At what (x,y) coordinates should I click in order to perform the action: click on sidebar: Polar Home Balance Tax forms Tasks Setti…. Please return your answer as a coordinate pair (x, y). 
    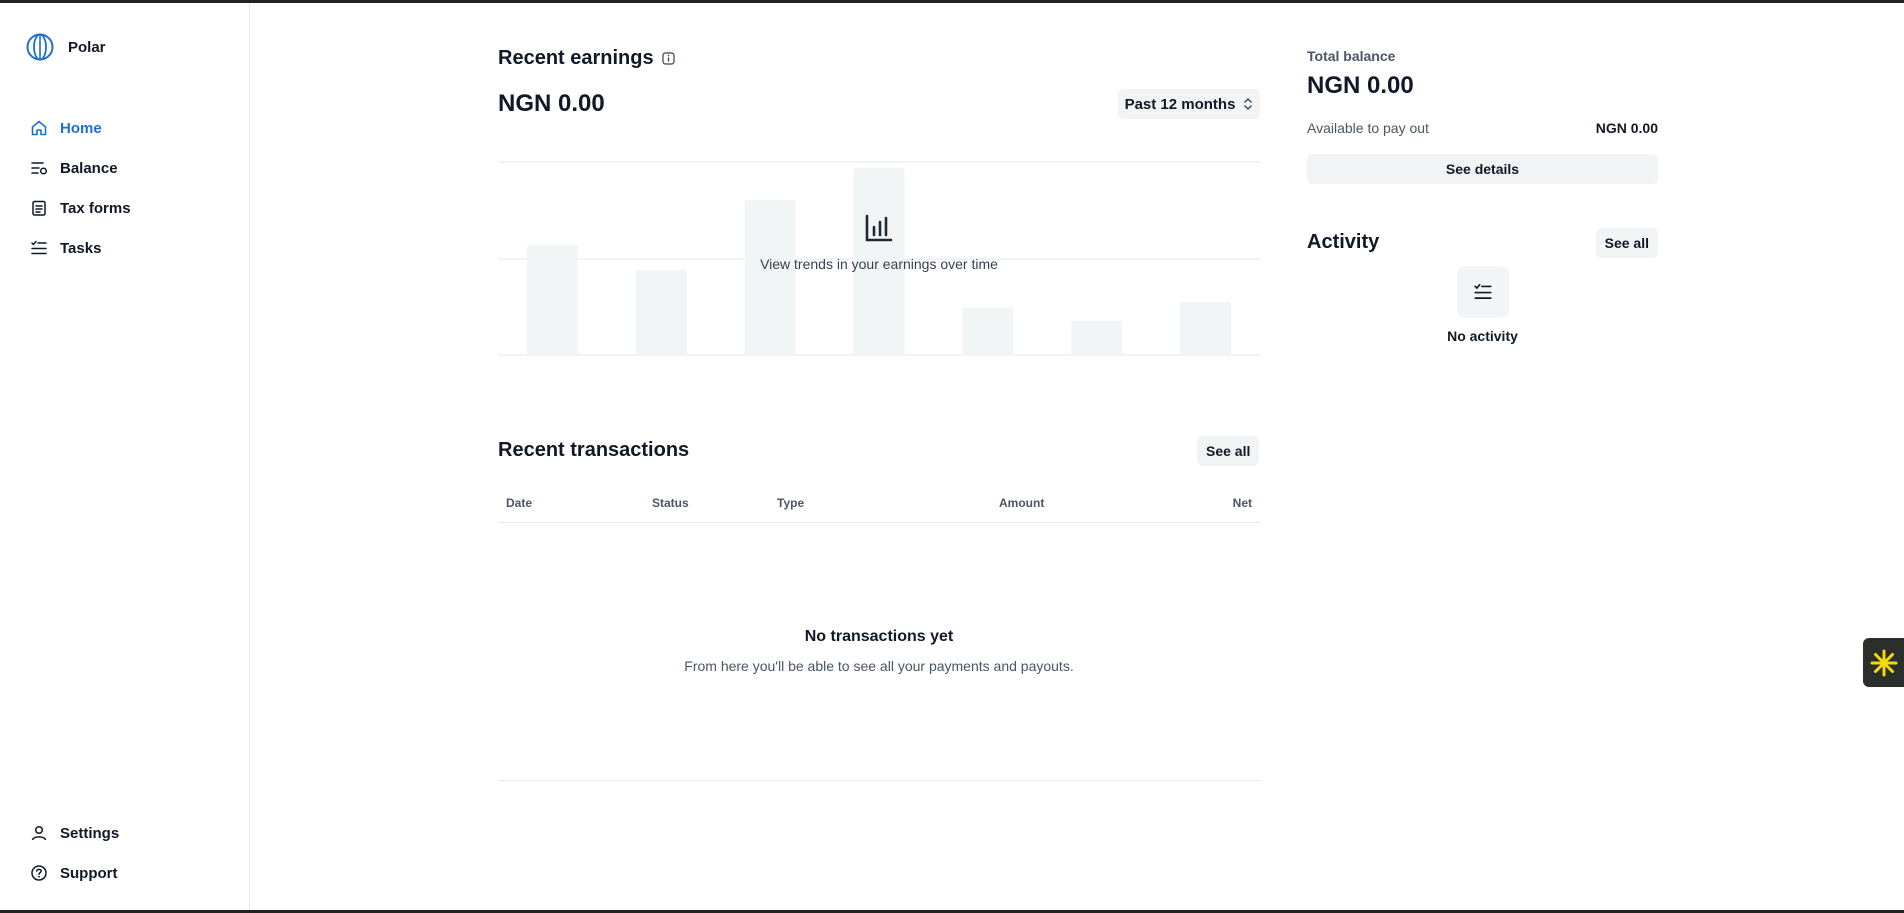
    Looking at the image, I should click on (125, 456).